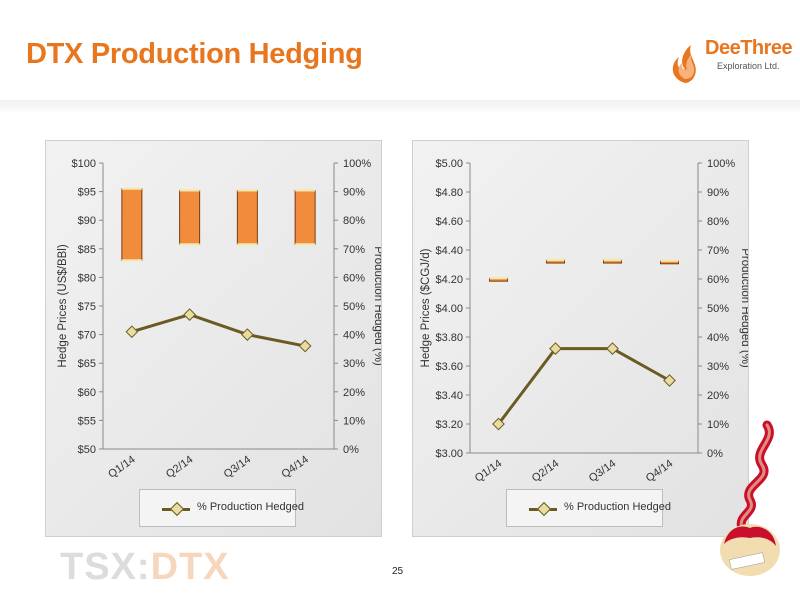 The width and height of the screenshot is (800, 600). What do you see at coordinates (105, 567) in the screenshot?
I see `ticker-prefix: TSX:` at bounding box center [105, 567].